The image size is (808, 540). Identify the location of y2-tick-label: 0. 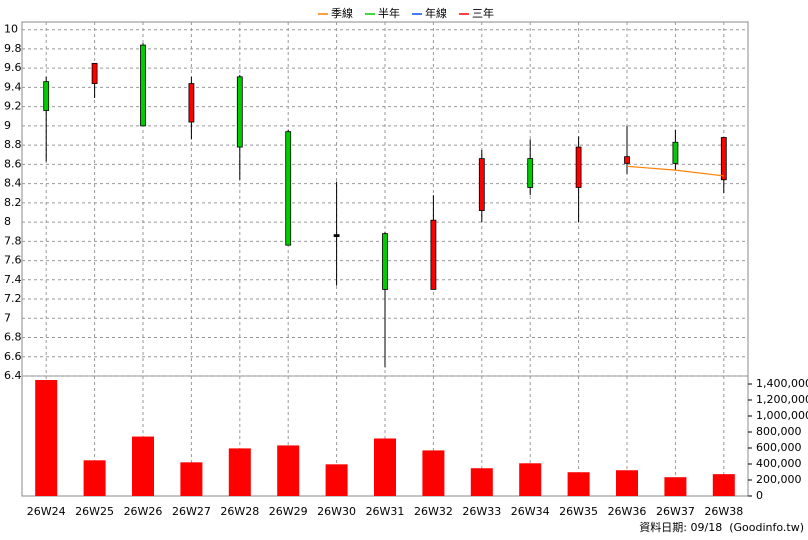
(759, 495).